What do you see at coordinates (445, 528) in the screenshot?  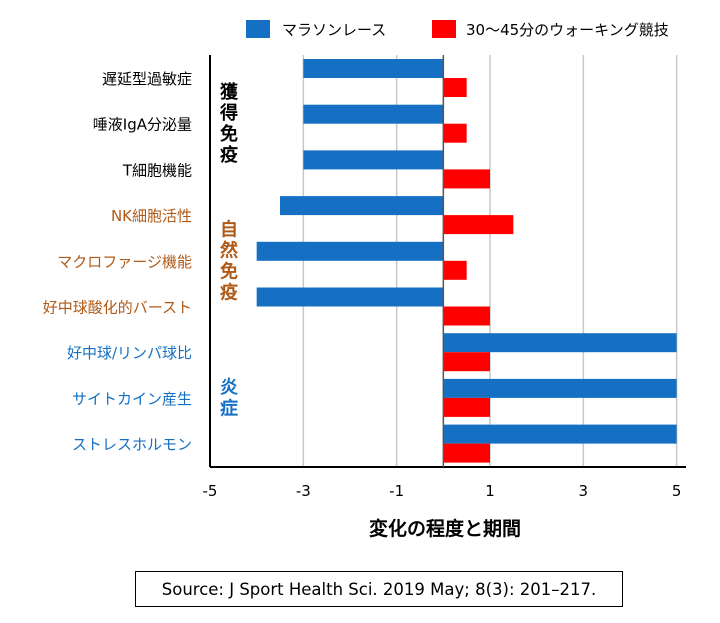 I see `x-axis-label: 変化の程度と期間` at bounding box center [445, 528].